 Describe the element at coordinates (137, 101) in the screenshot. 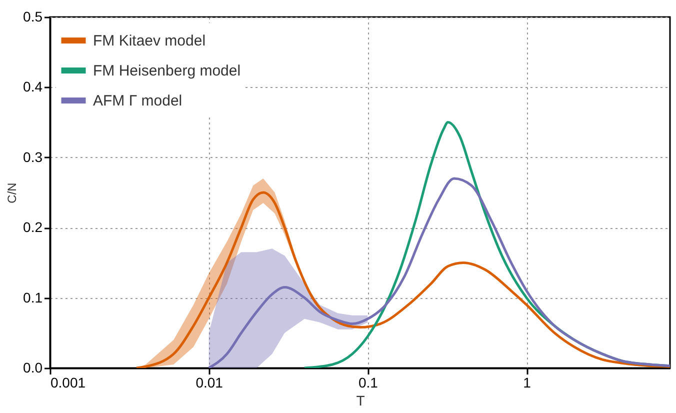

I see `legend-label: AFM Γ model` at that location.